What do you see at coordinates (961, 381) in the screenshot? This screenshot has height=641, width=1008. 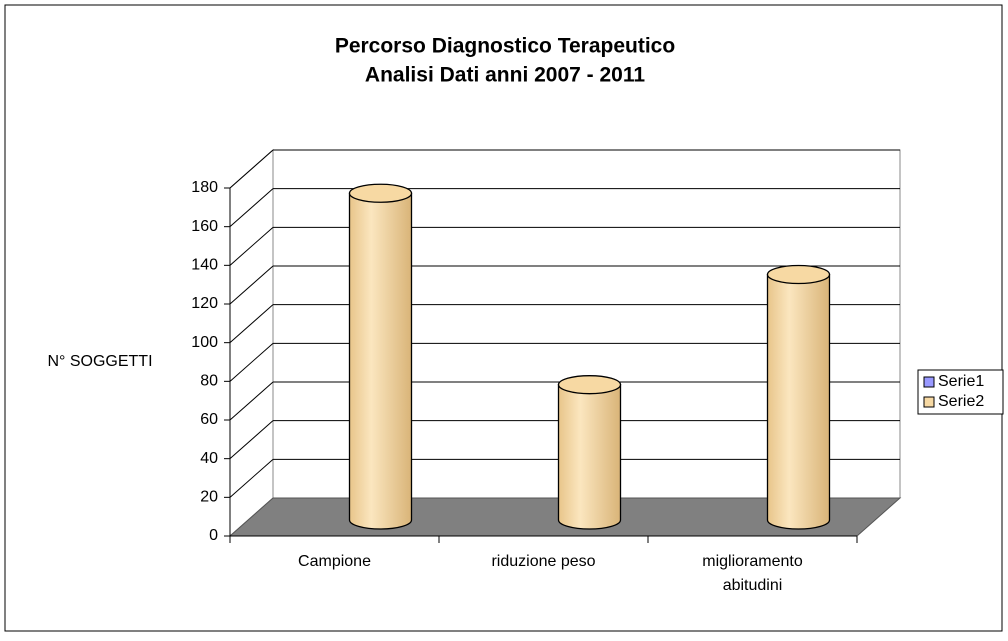 I see `legend-label: Serie1` at bounding box center [961, 381].